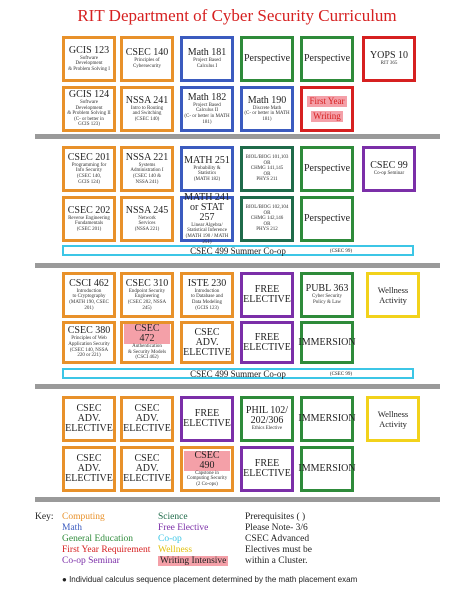 The width and height of the screenshot is (474, 592). Describe the element at coordinates (147, 347) in the screenshot. I see `course-detail: Authentication` at that location.